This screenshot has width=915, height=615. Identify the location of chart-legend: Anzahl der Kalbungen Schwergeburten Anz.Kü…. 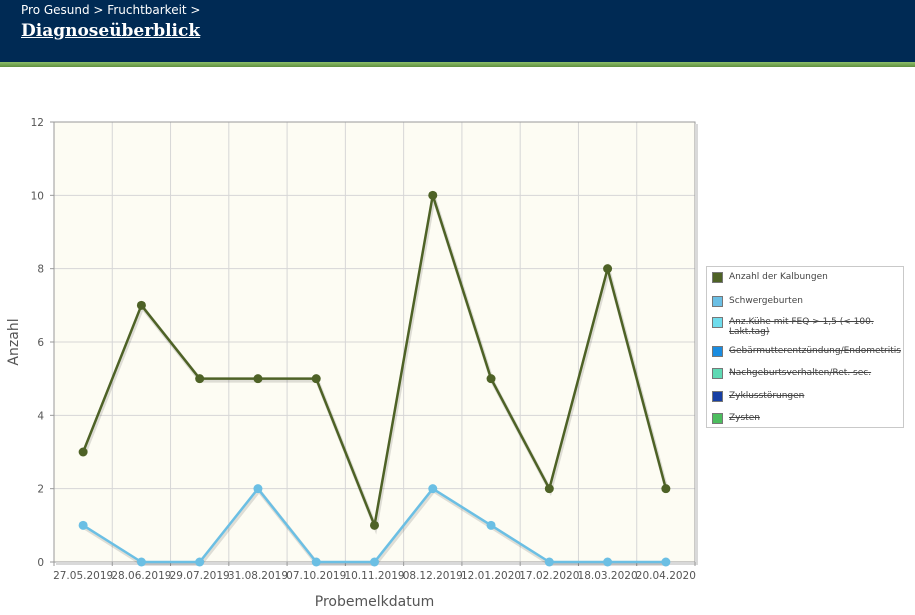
(805, 347).